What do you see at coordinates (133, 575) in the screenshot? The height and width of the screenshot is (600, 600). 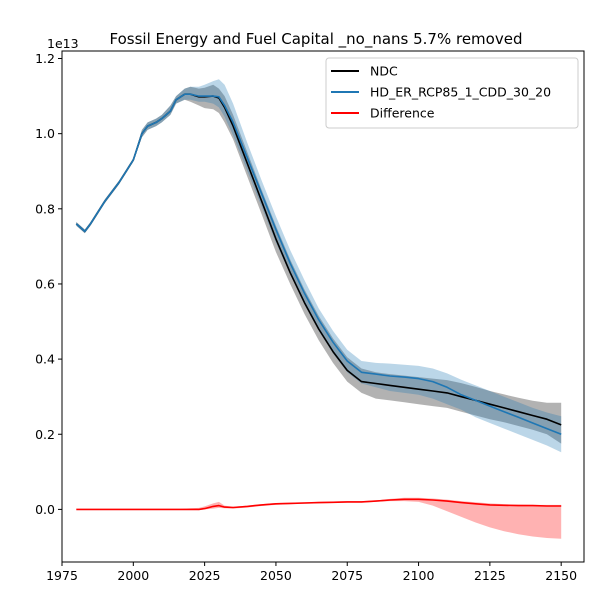 I see `x-tick-label: 2000` at bounding box center [133, 575].